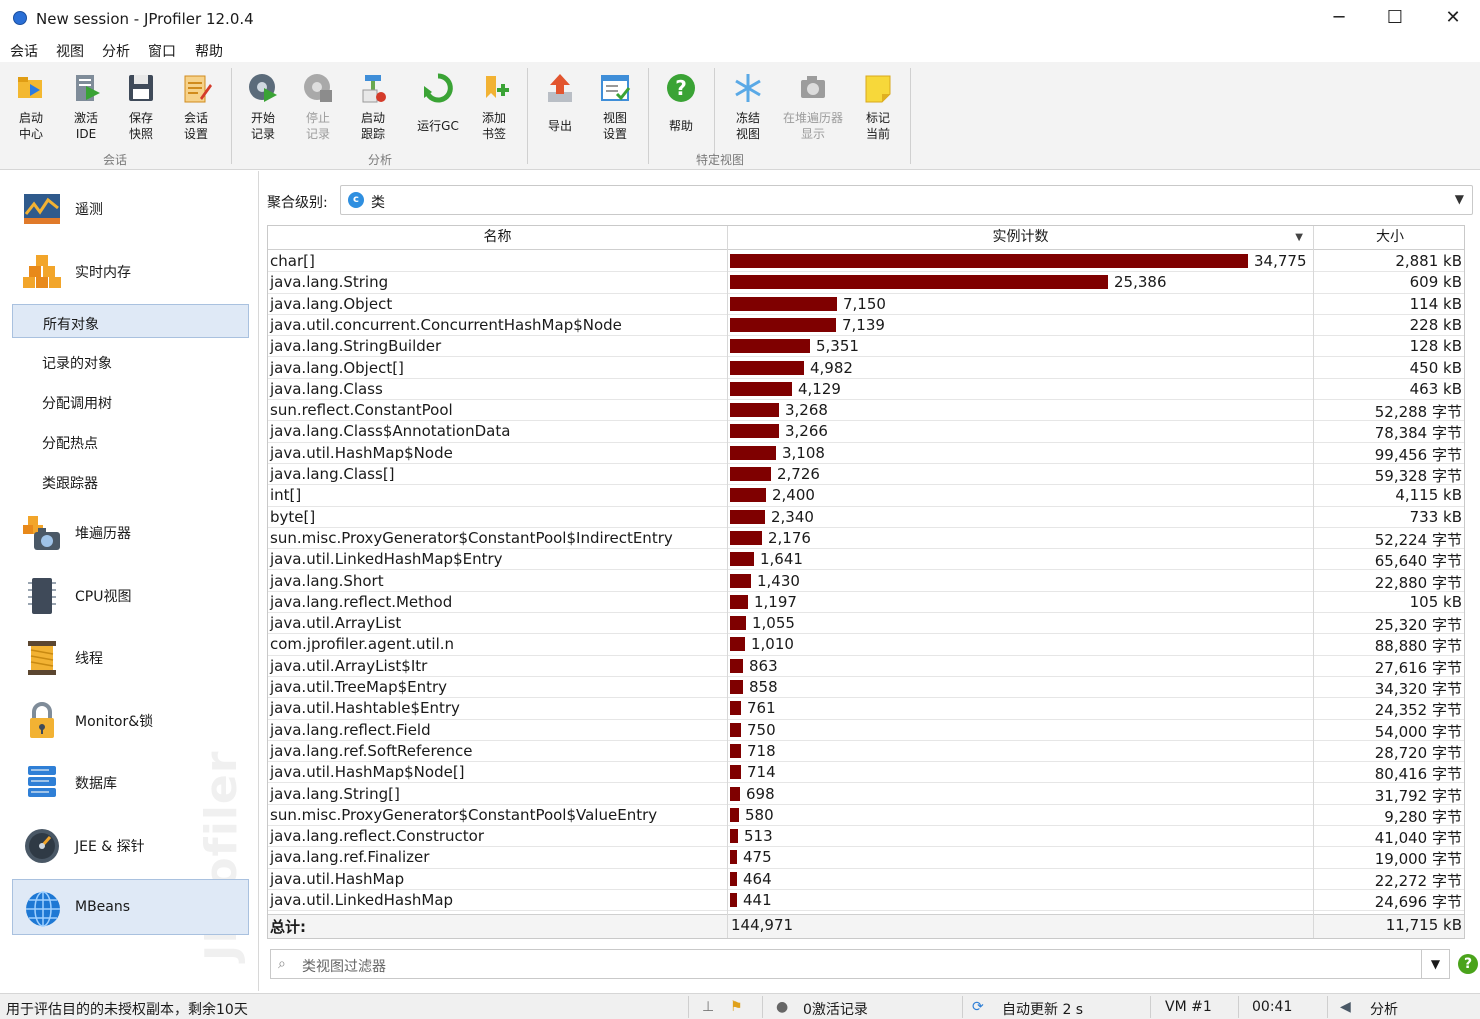  I want to click on size-cell: 52,224 字节, so click(1418, 539).